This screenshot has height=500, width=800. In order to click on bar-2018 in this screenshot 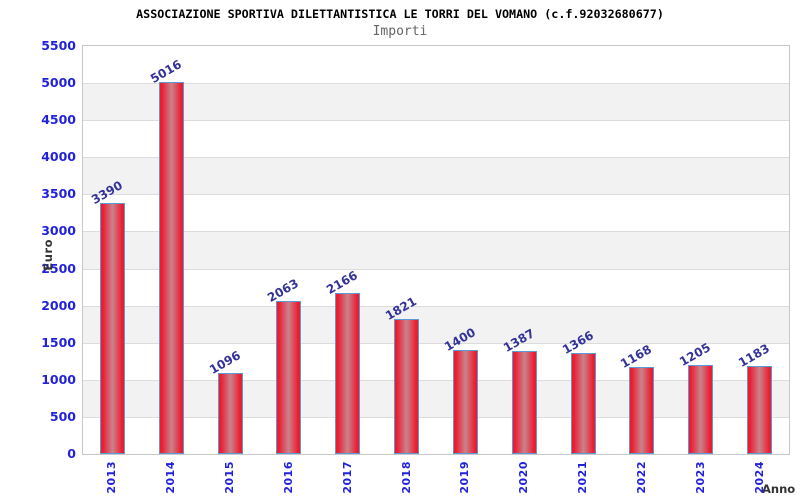, I will do `click(407, 386)`.